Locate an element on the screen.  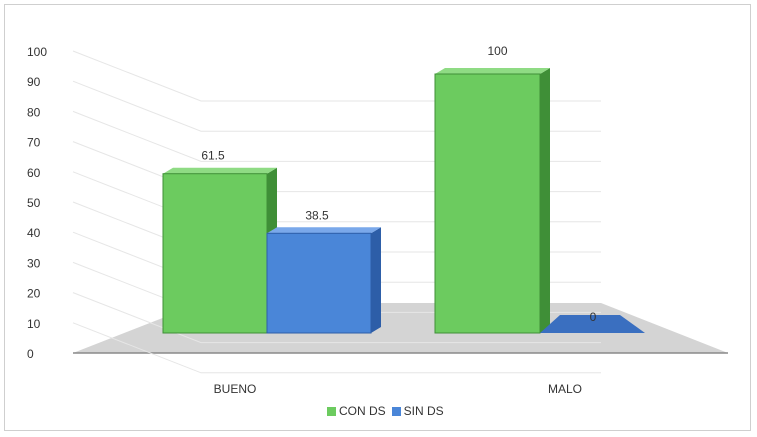
y-tick-label: 100 is located at coordinates (37, 52).